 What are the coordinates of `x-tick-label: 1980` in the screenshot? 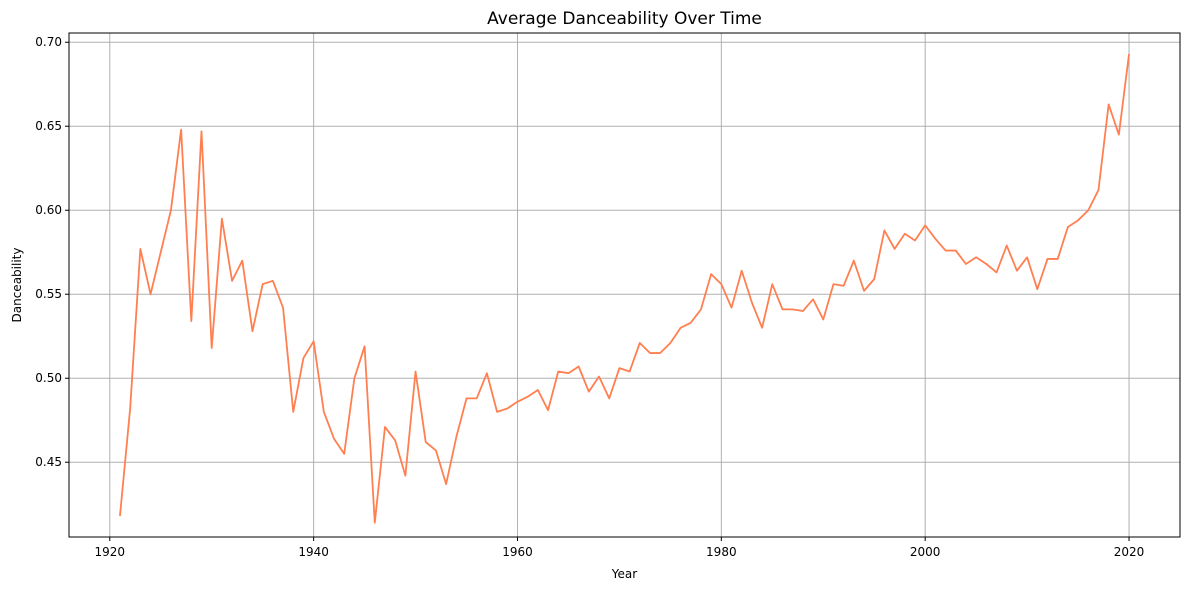 It's located at (721, 552).